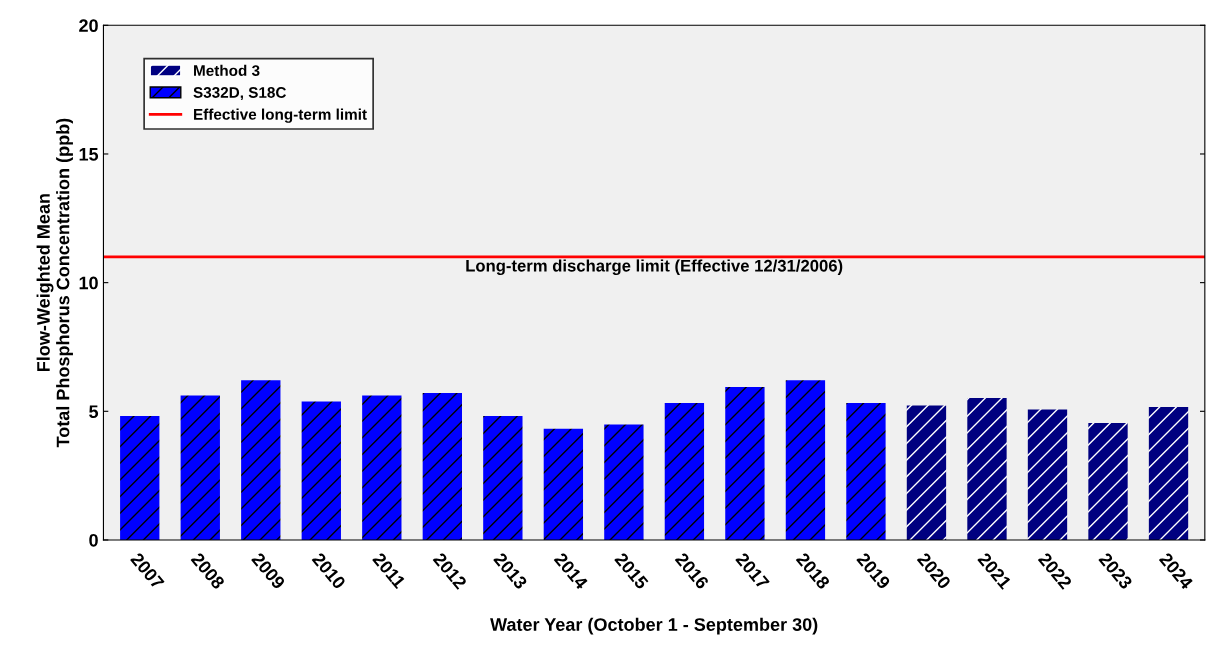  What do you see at coordinates (240, 94) in the screenshot?
I see `legend-label: S332D, S18C` at bounding box center [240, 94].